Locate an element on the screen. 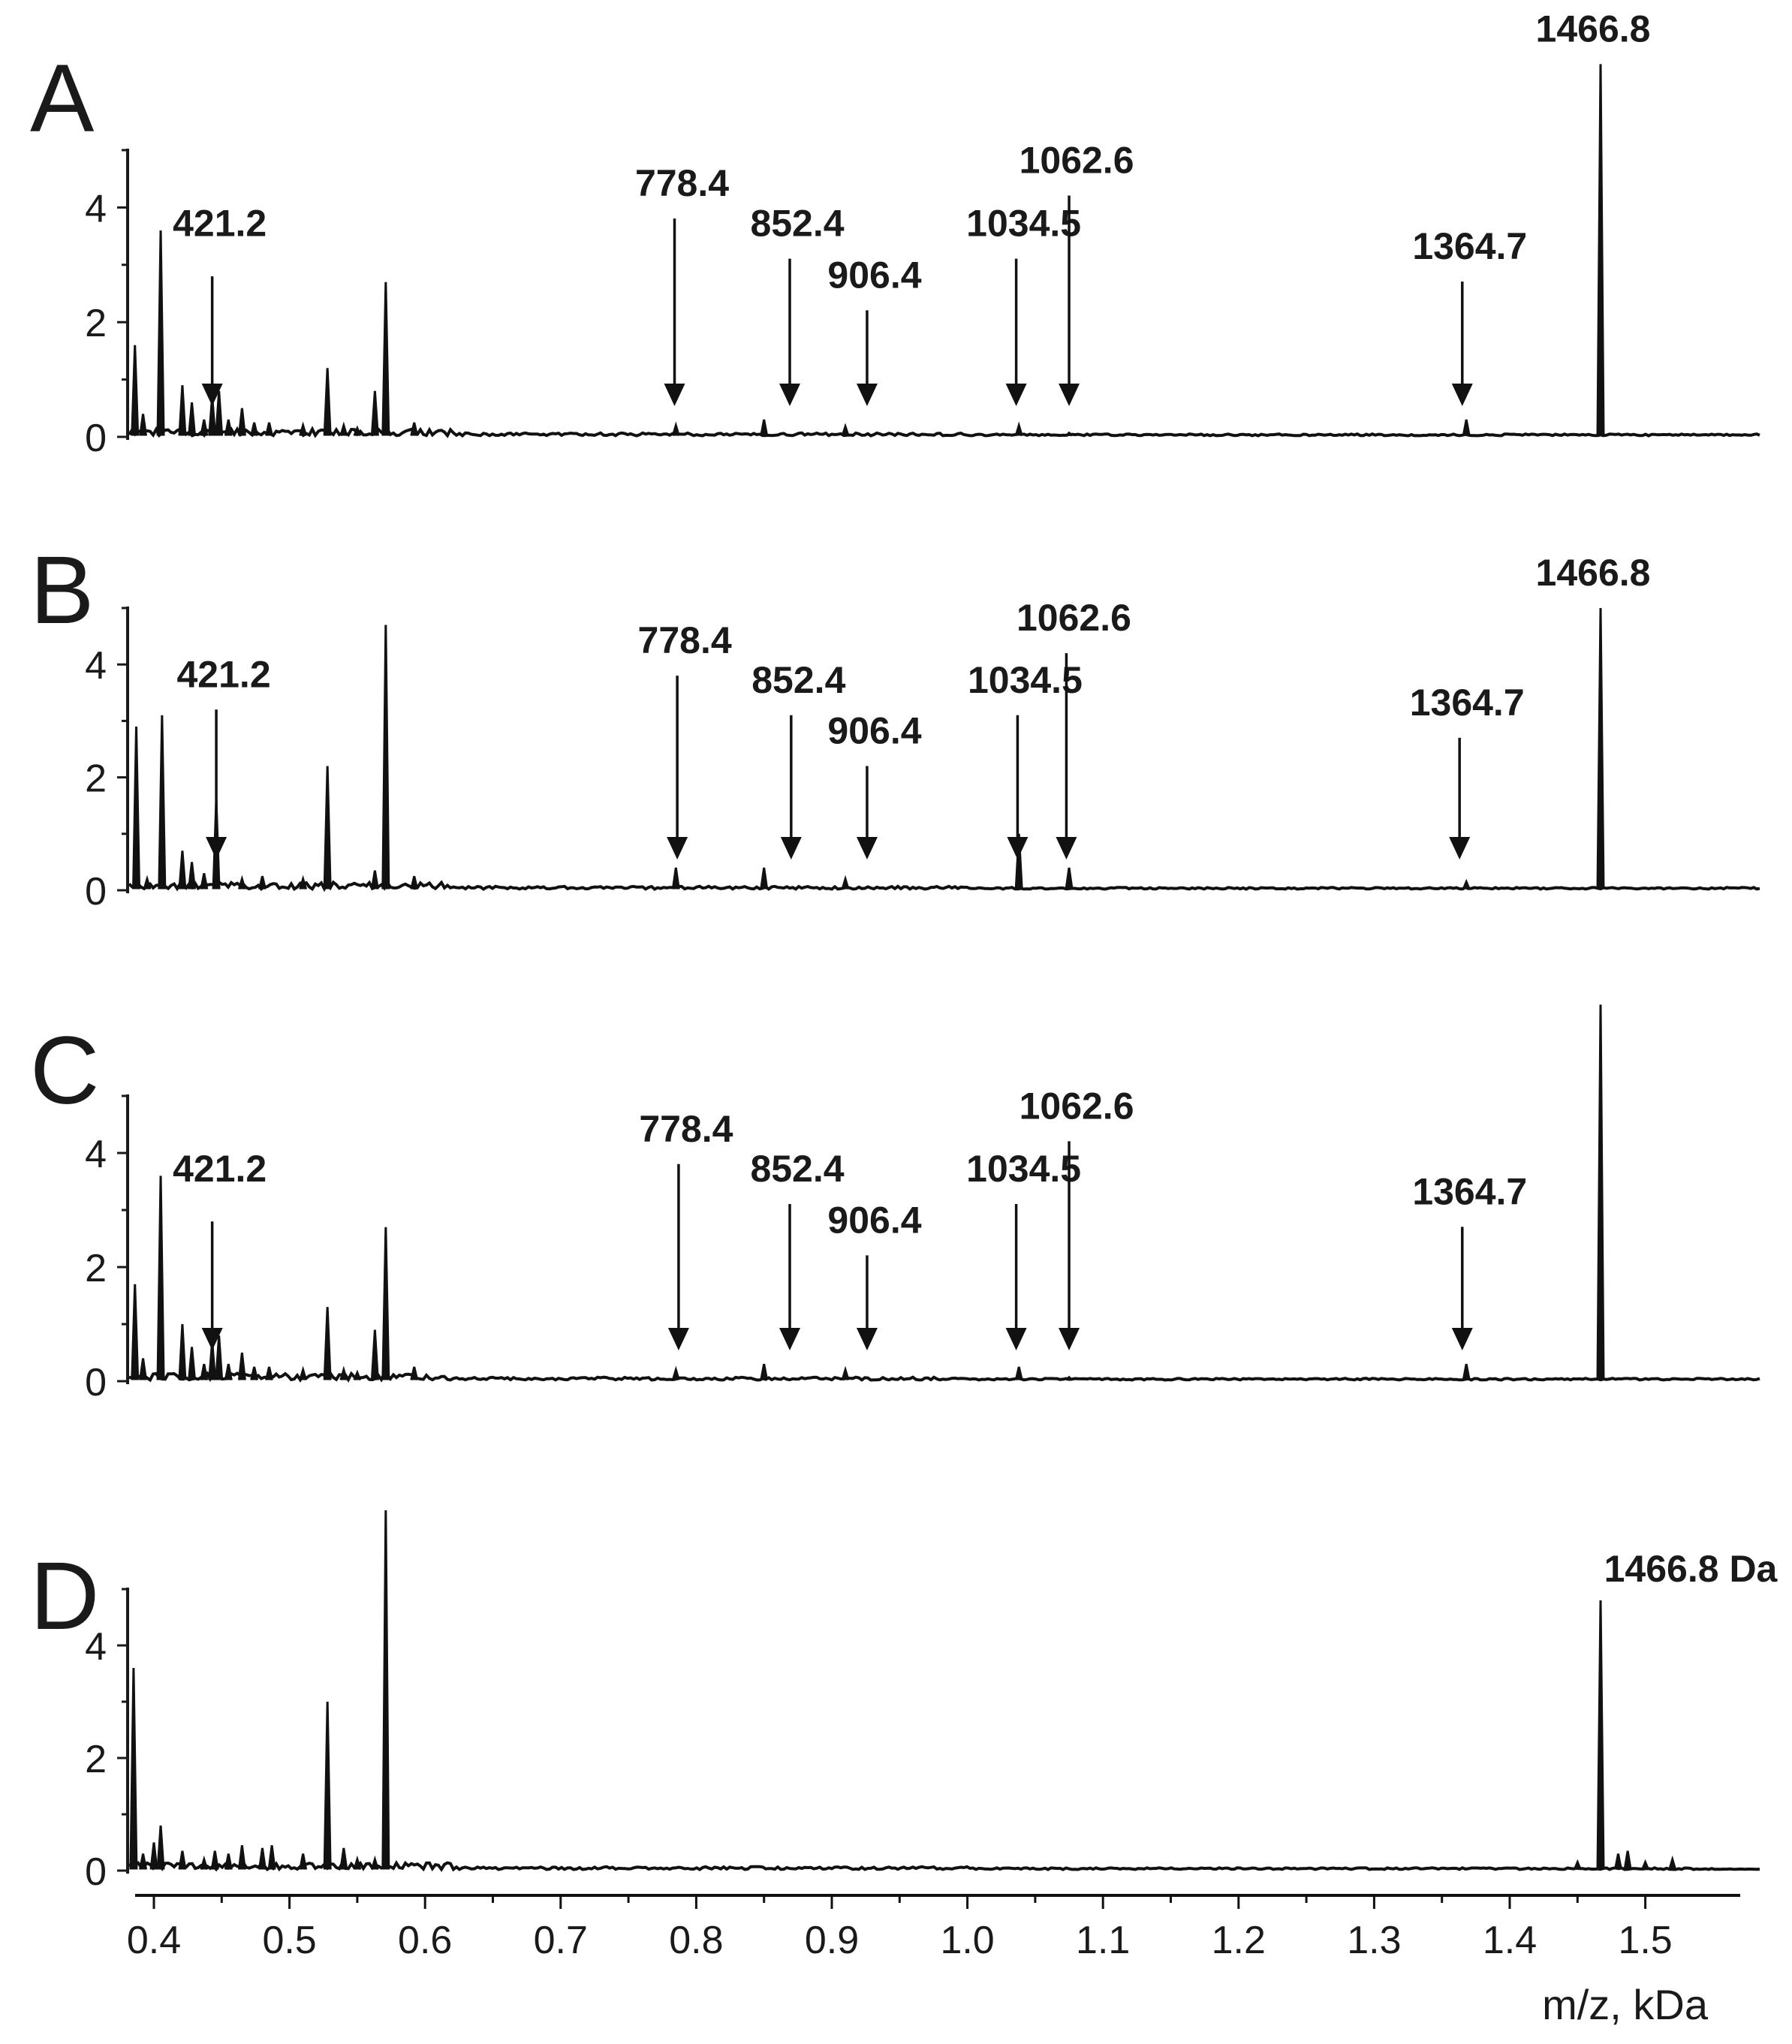 The height and width of the screenshot is (2044, 1792). x-tick-label: 0.4 is located at coordinates (154, 1940).